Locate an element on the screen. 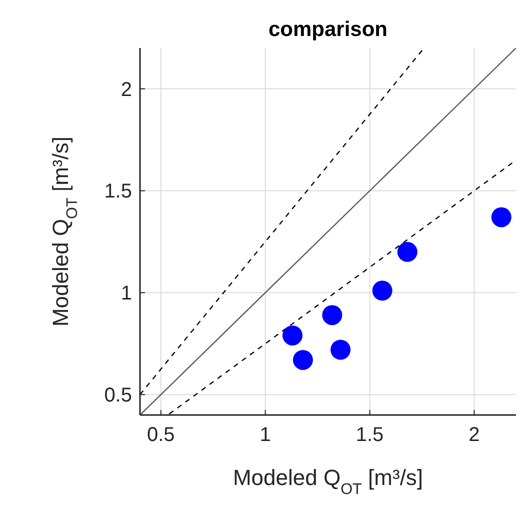  y-tick-label: 0.5 is located at coordinates (118, 395).